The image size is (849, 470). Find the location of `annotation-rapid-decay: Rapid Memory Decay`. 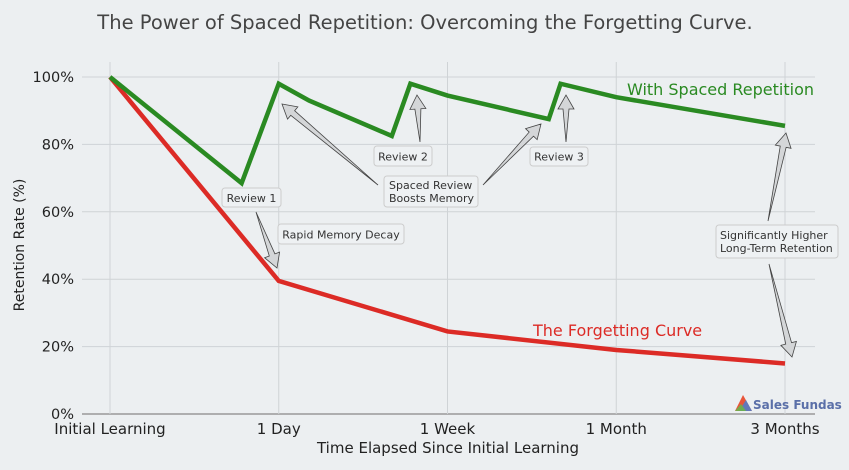

annotation-rapid-decay: Rapid Memory Decay is located at coordinates (341, 234).